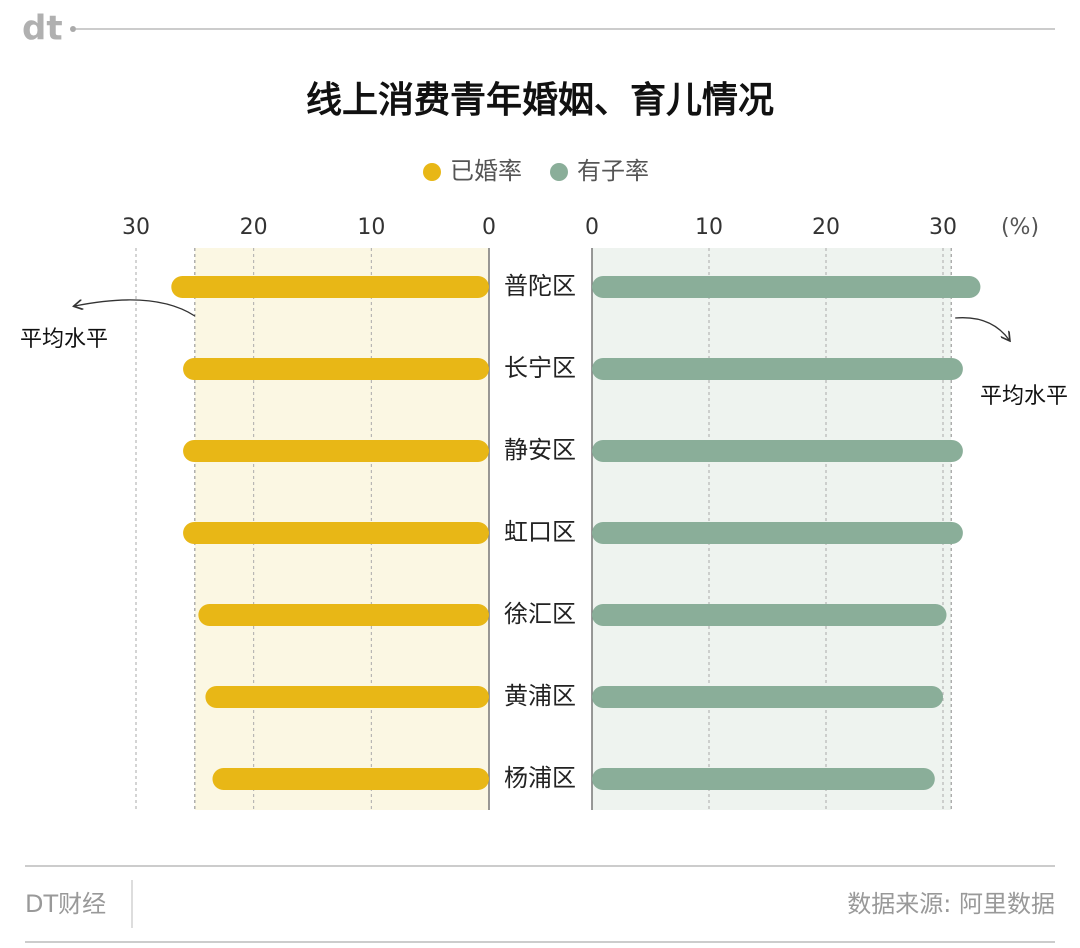 This screenshot has height=948, width=1080. Describe the element at coordinates (613, 171) in the screenshot. I see `legend-label: 有子率` at that location.